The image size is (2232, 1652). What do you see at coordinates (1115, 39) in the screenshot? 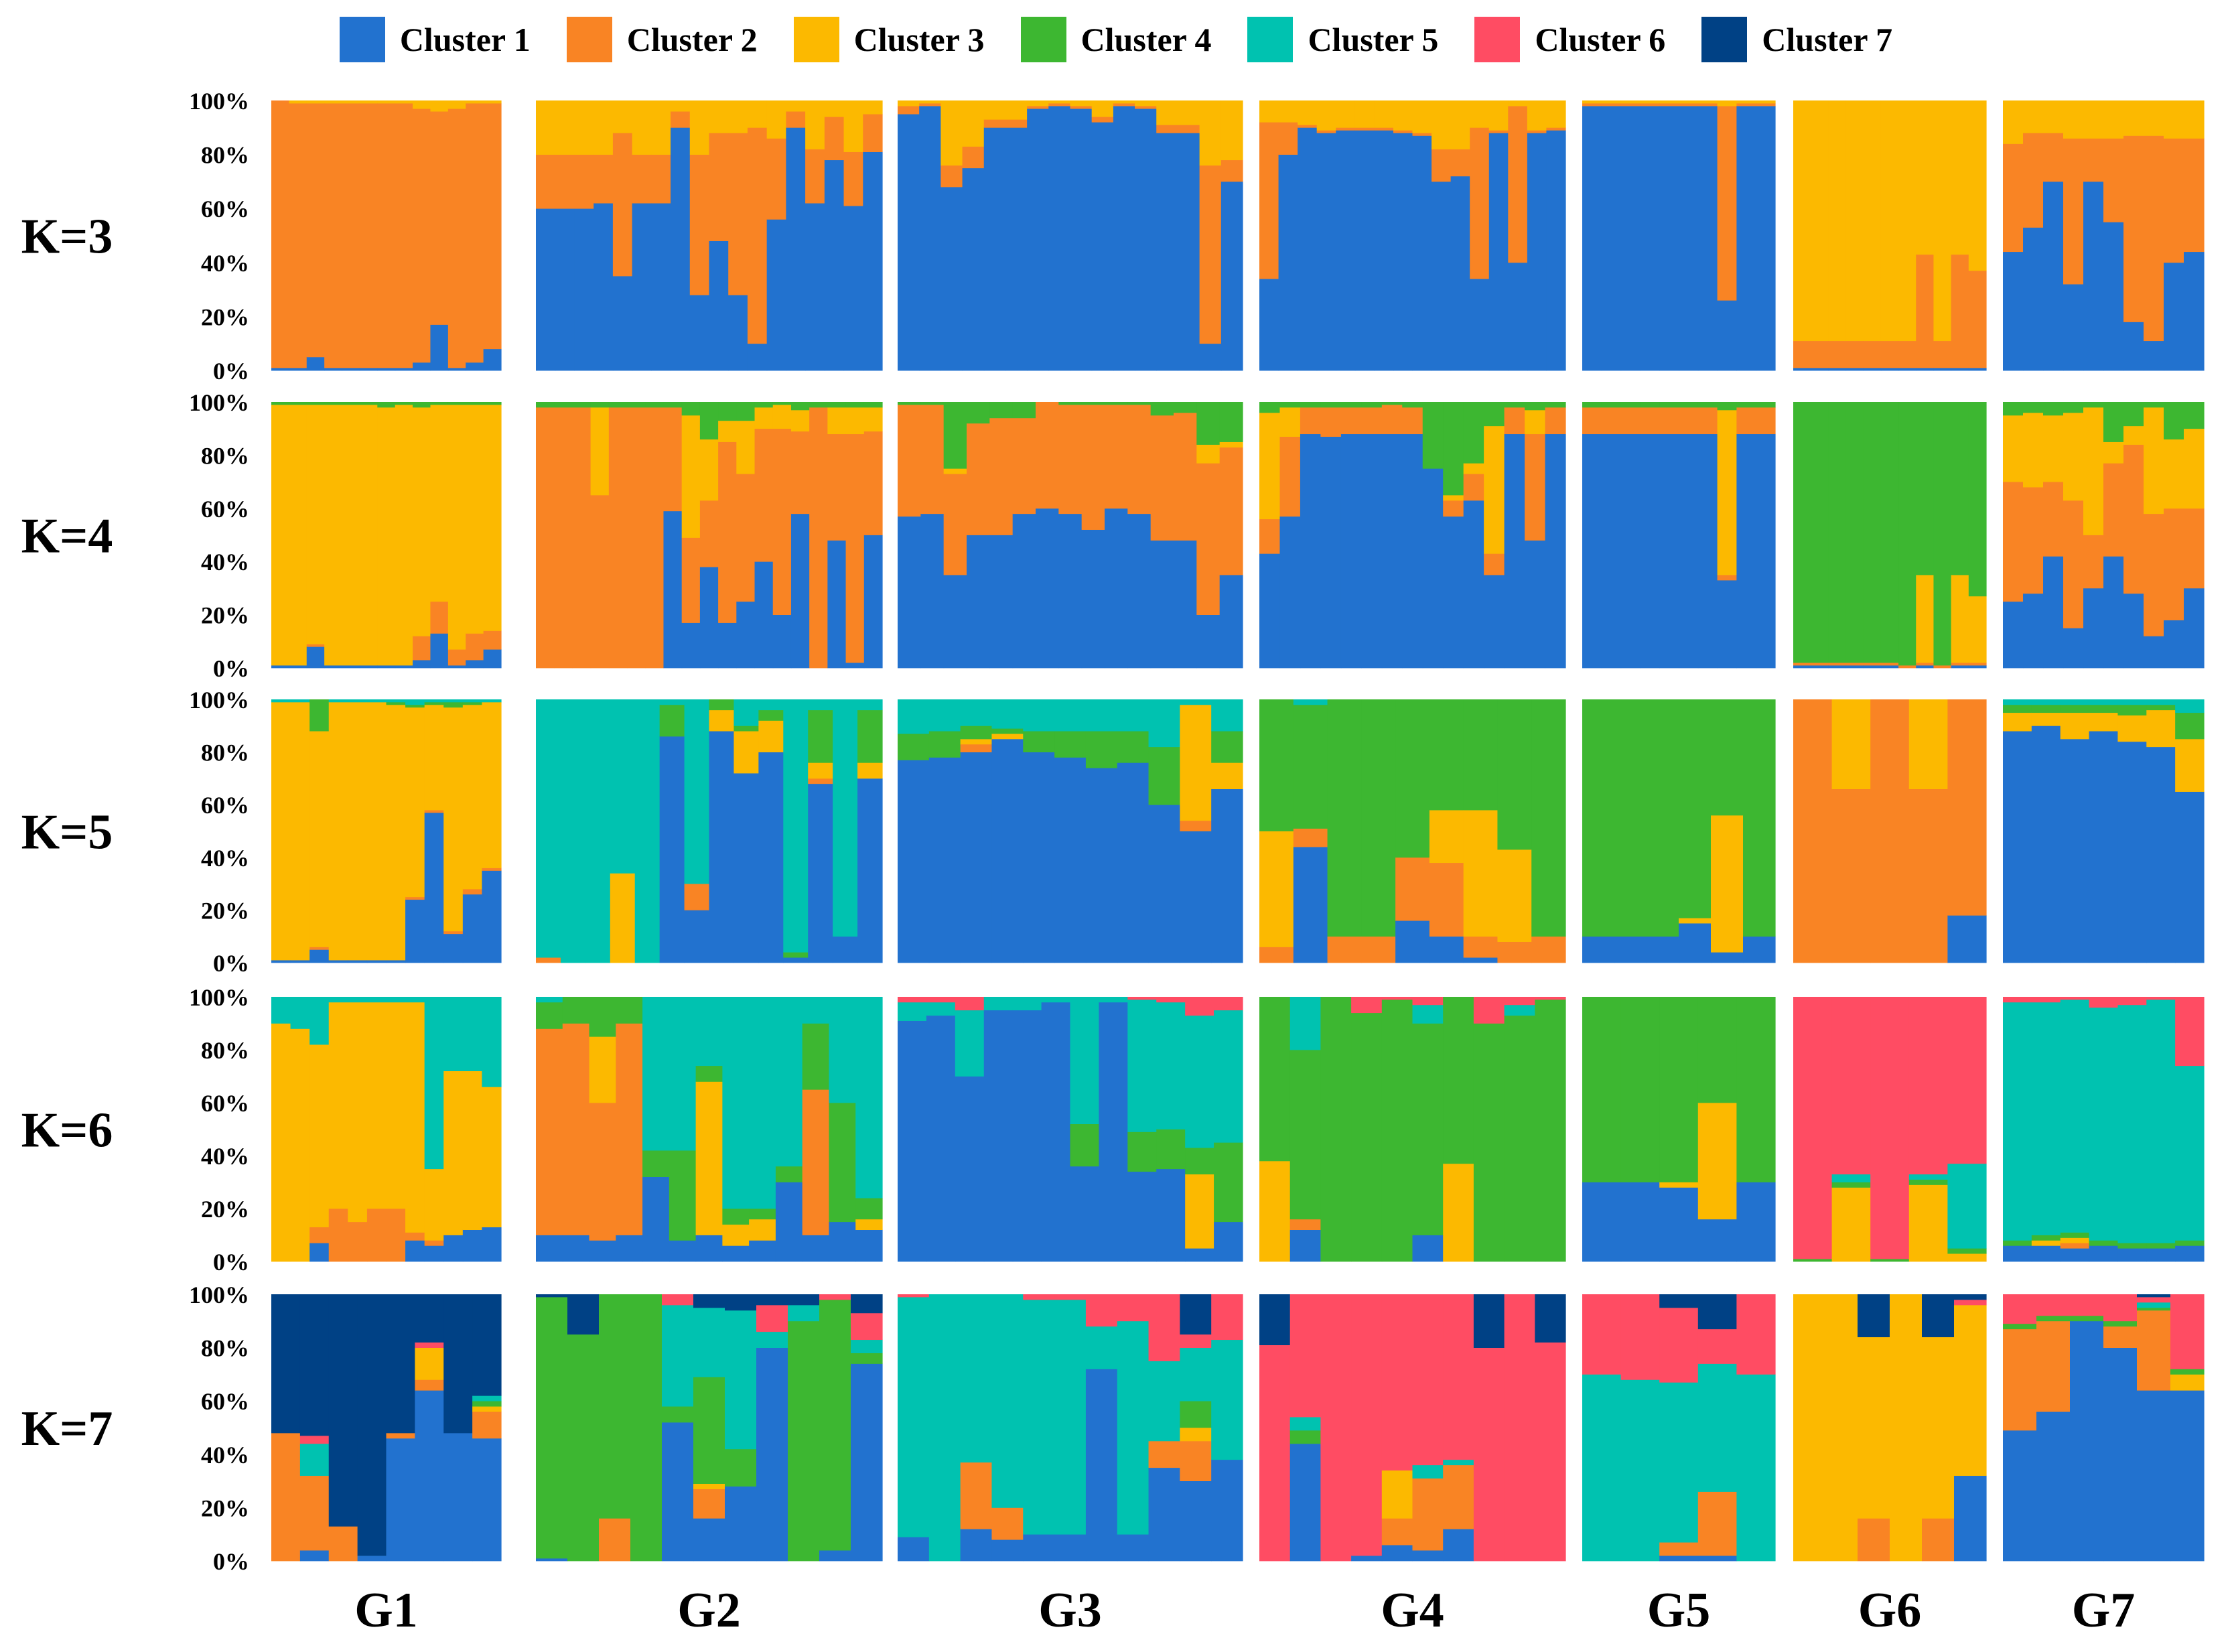
I see `legend-item: Cluster 4` at bounding box center [1115, 39].